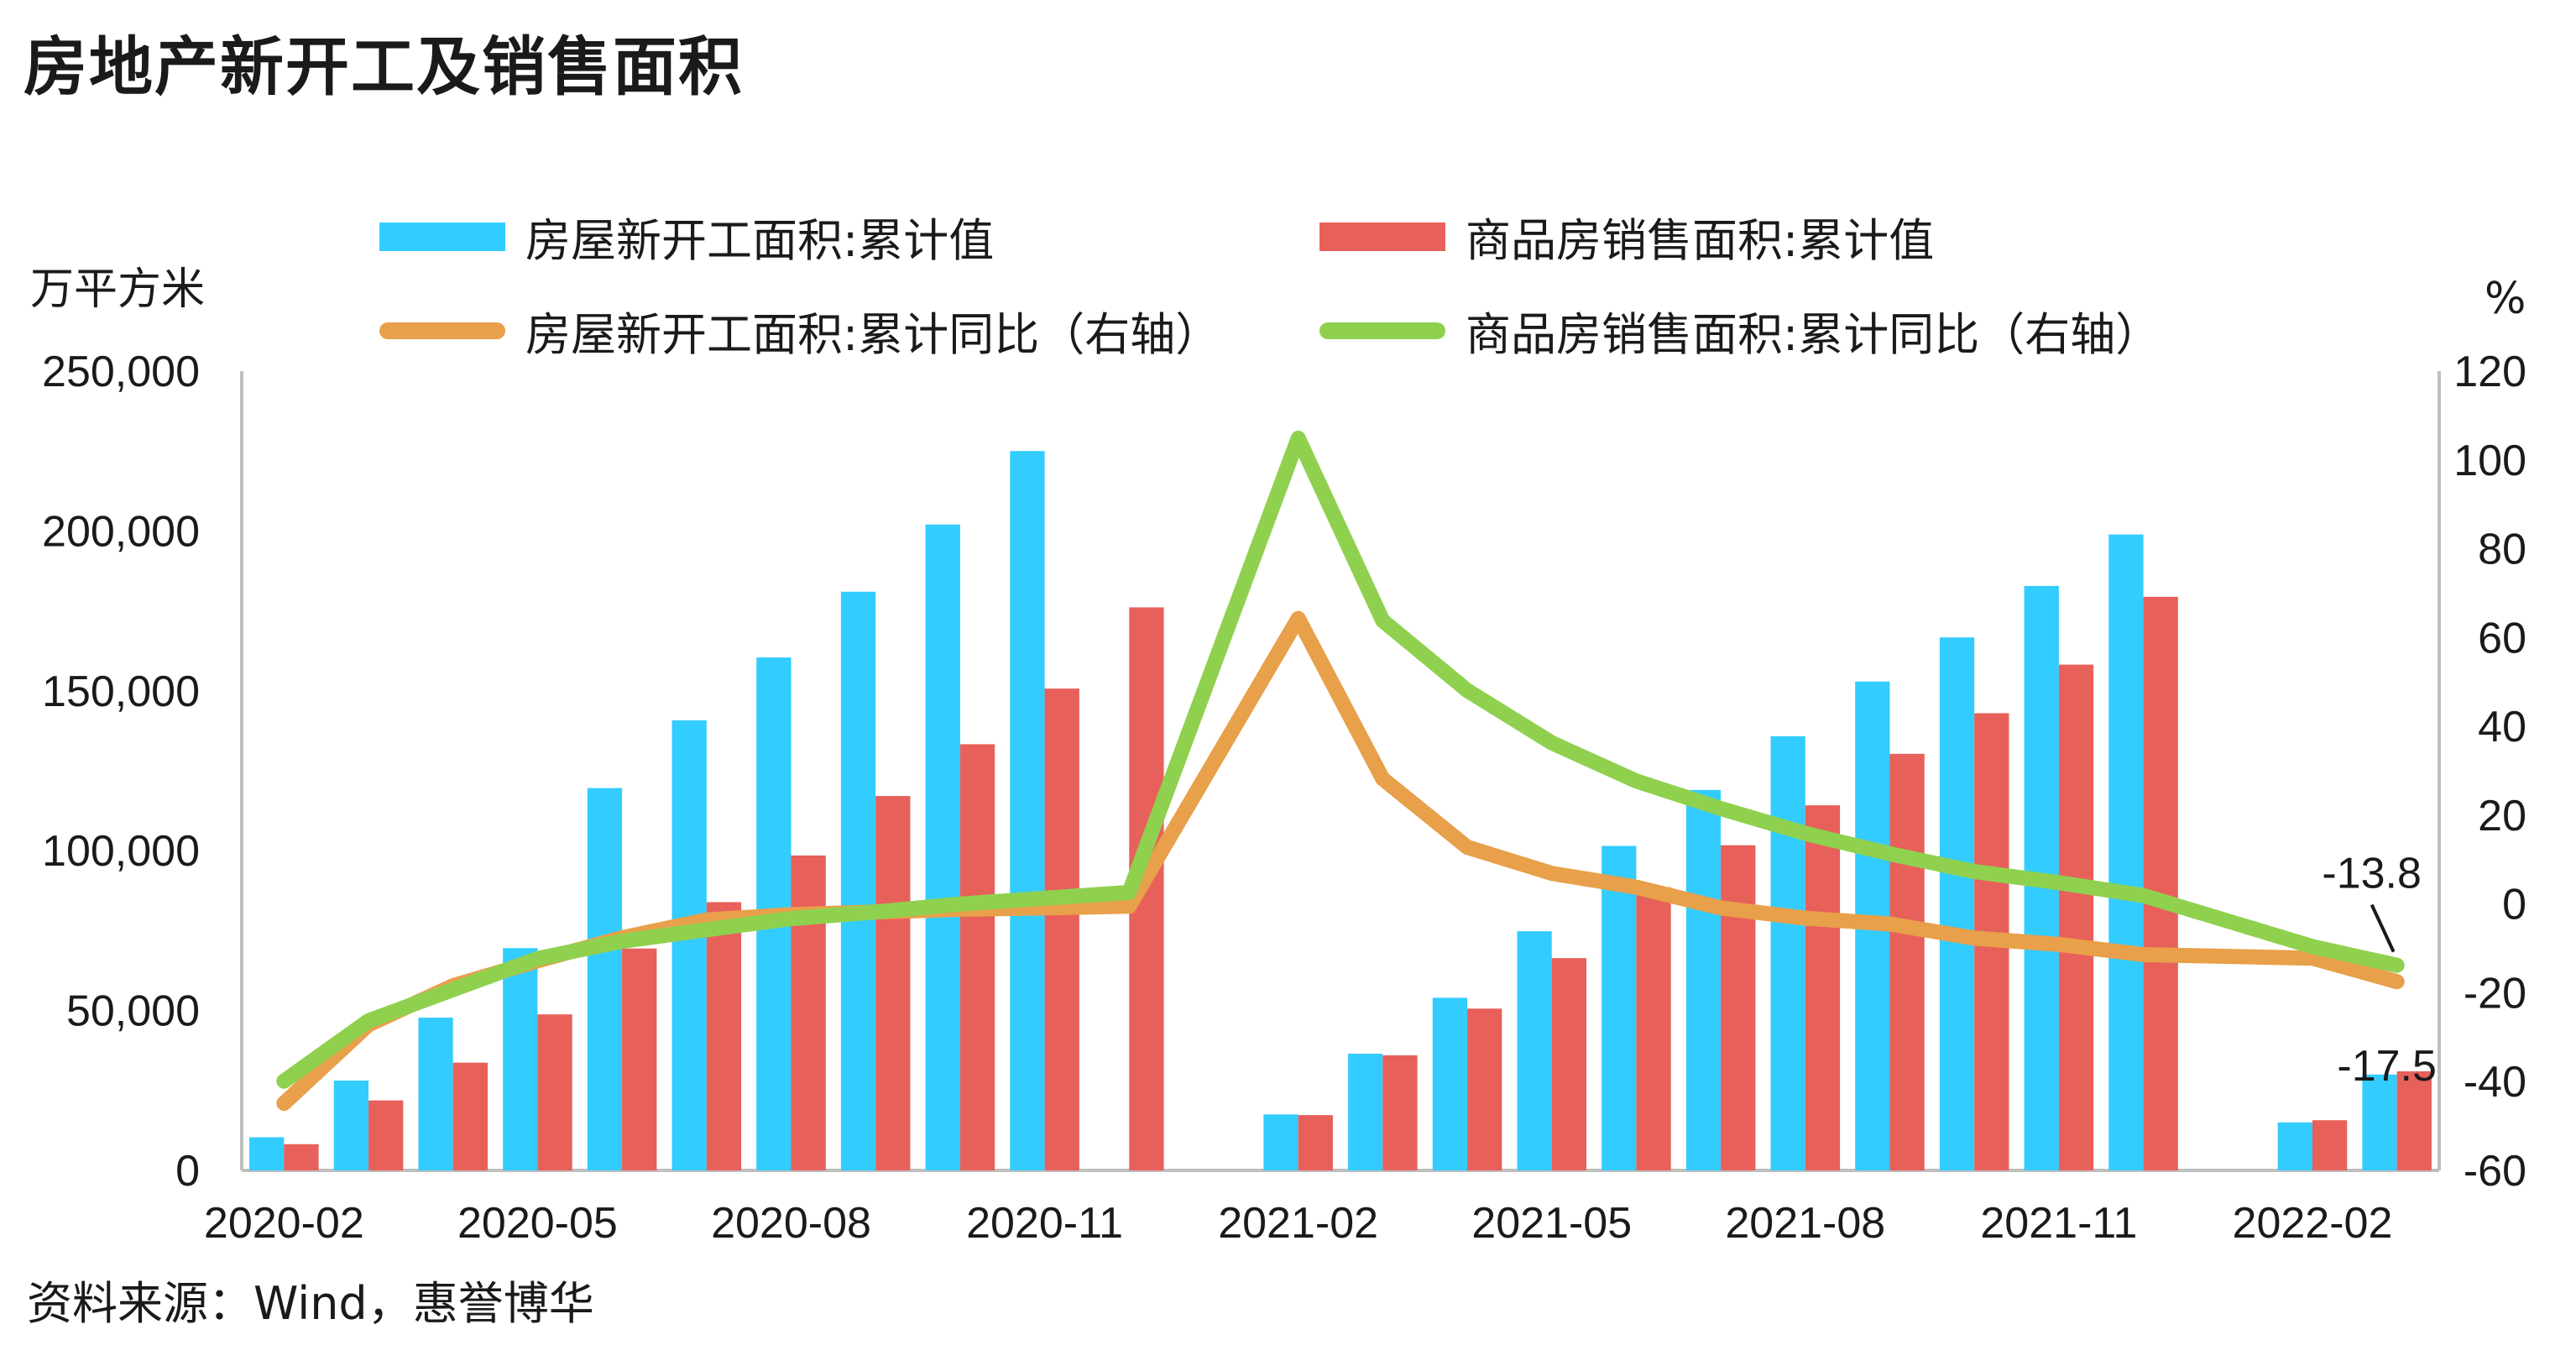  I want to click on x-tick-label: 2022-02, so click(2313, 1223).